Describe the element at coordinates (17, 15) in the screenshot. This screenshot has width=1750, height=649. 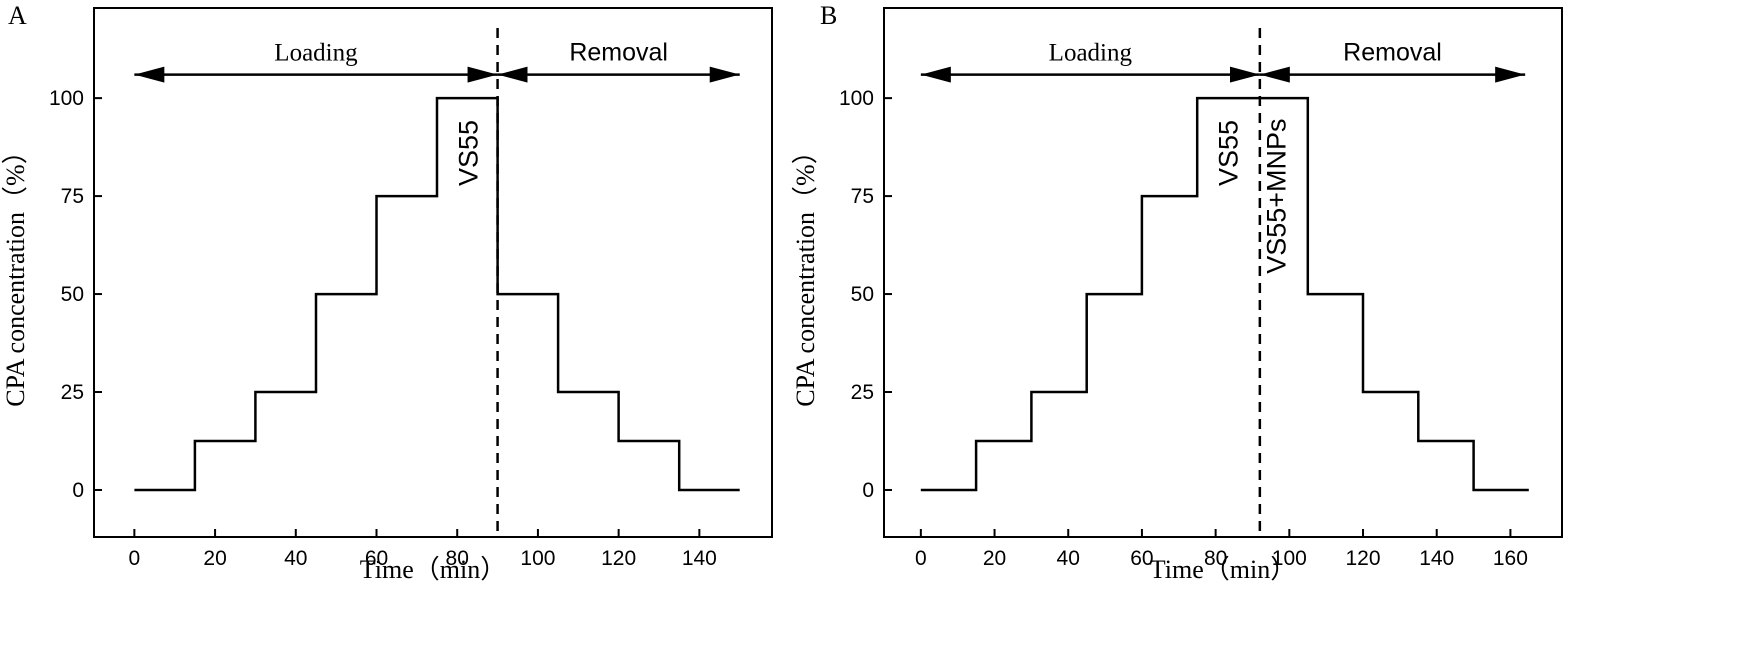
I see `panel-label: A` at that location.